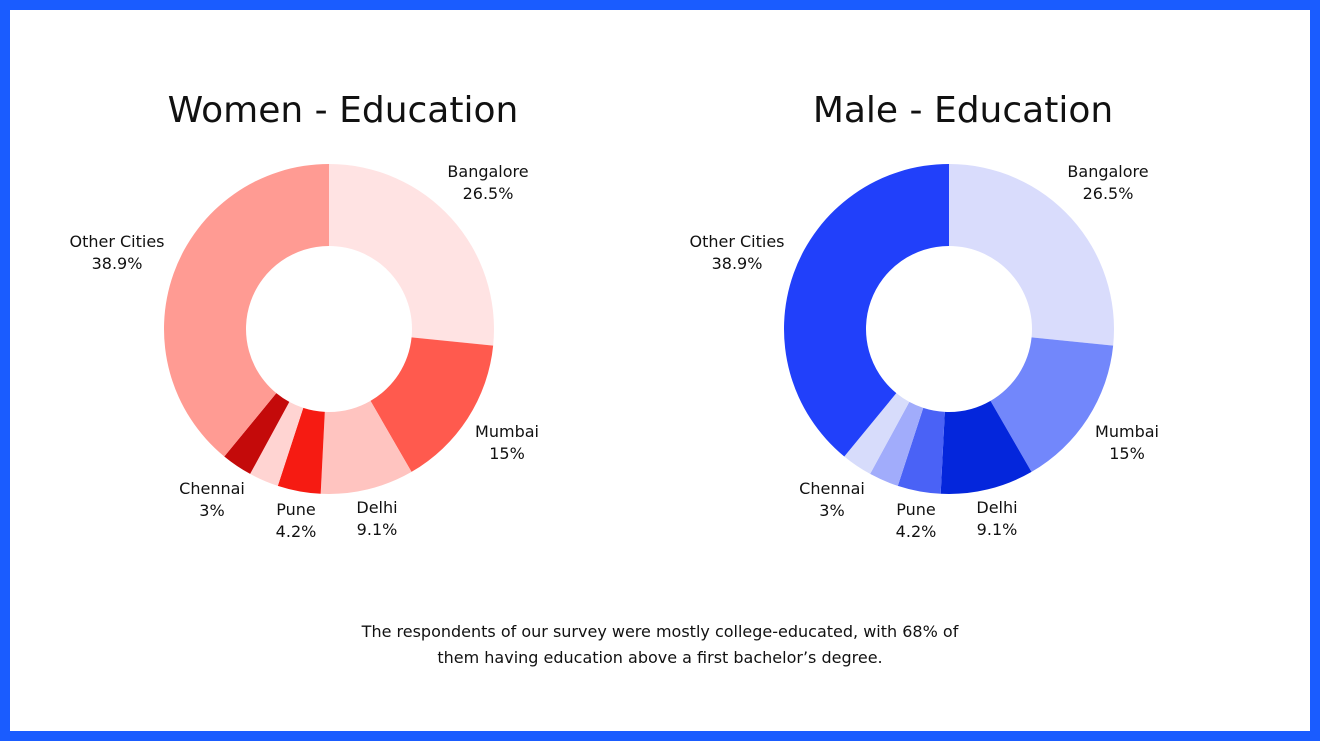 The height and width of the screenshot is (741, 1320). I want to click on women-chart-title: Women - Education, so click(343, 110).